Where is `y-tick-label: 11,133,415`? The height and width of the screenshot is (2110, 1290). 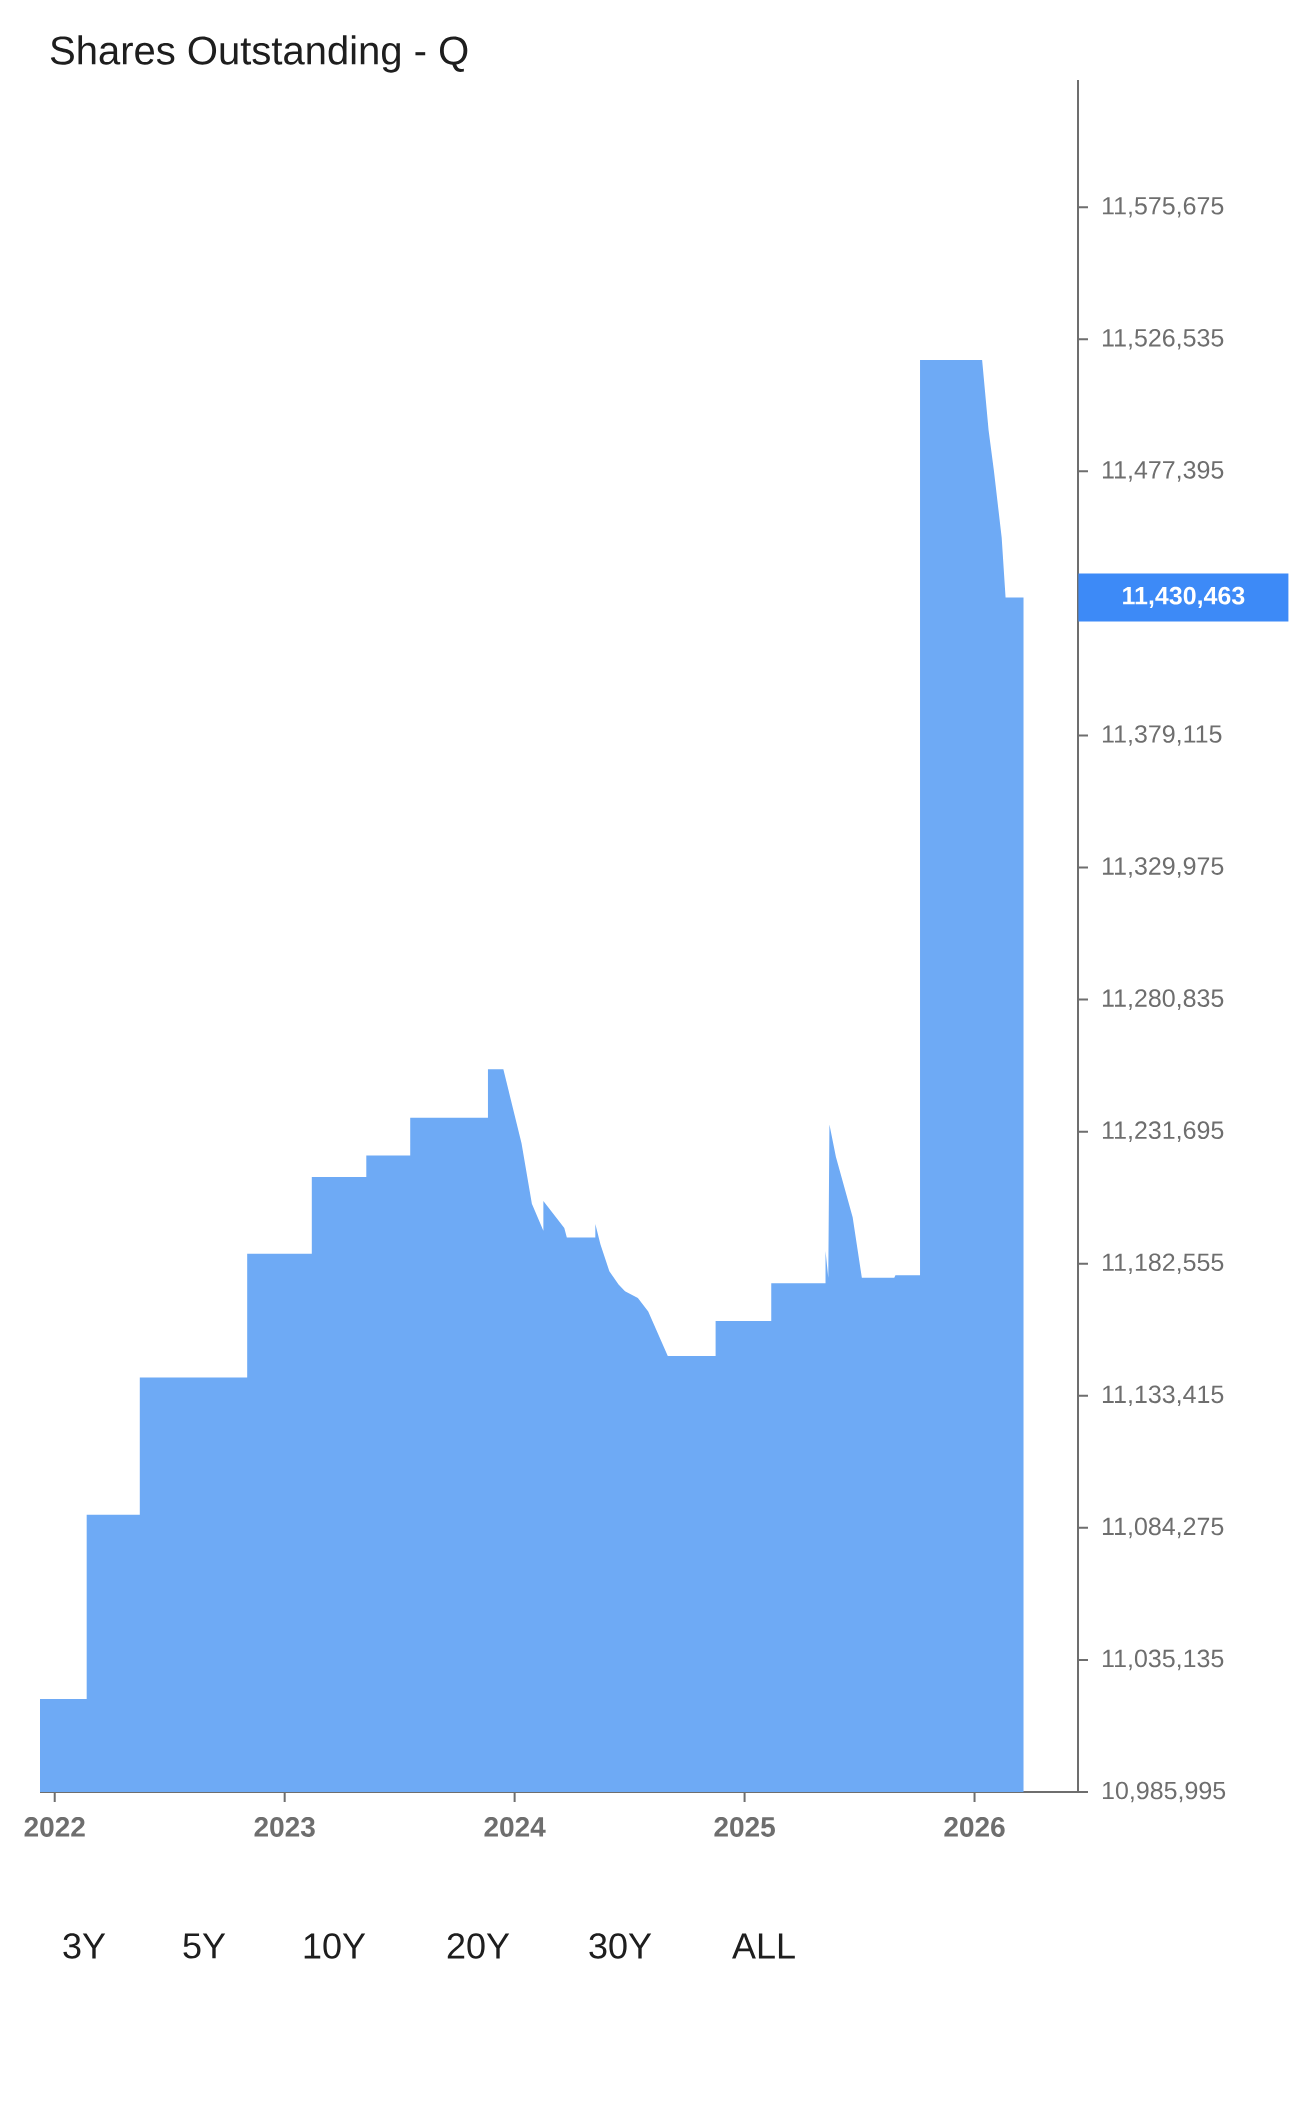 y-tick-label: 11,133,415 is located at coordinates (1163, 1396).